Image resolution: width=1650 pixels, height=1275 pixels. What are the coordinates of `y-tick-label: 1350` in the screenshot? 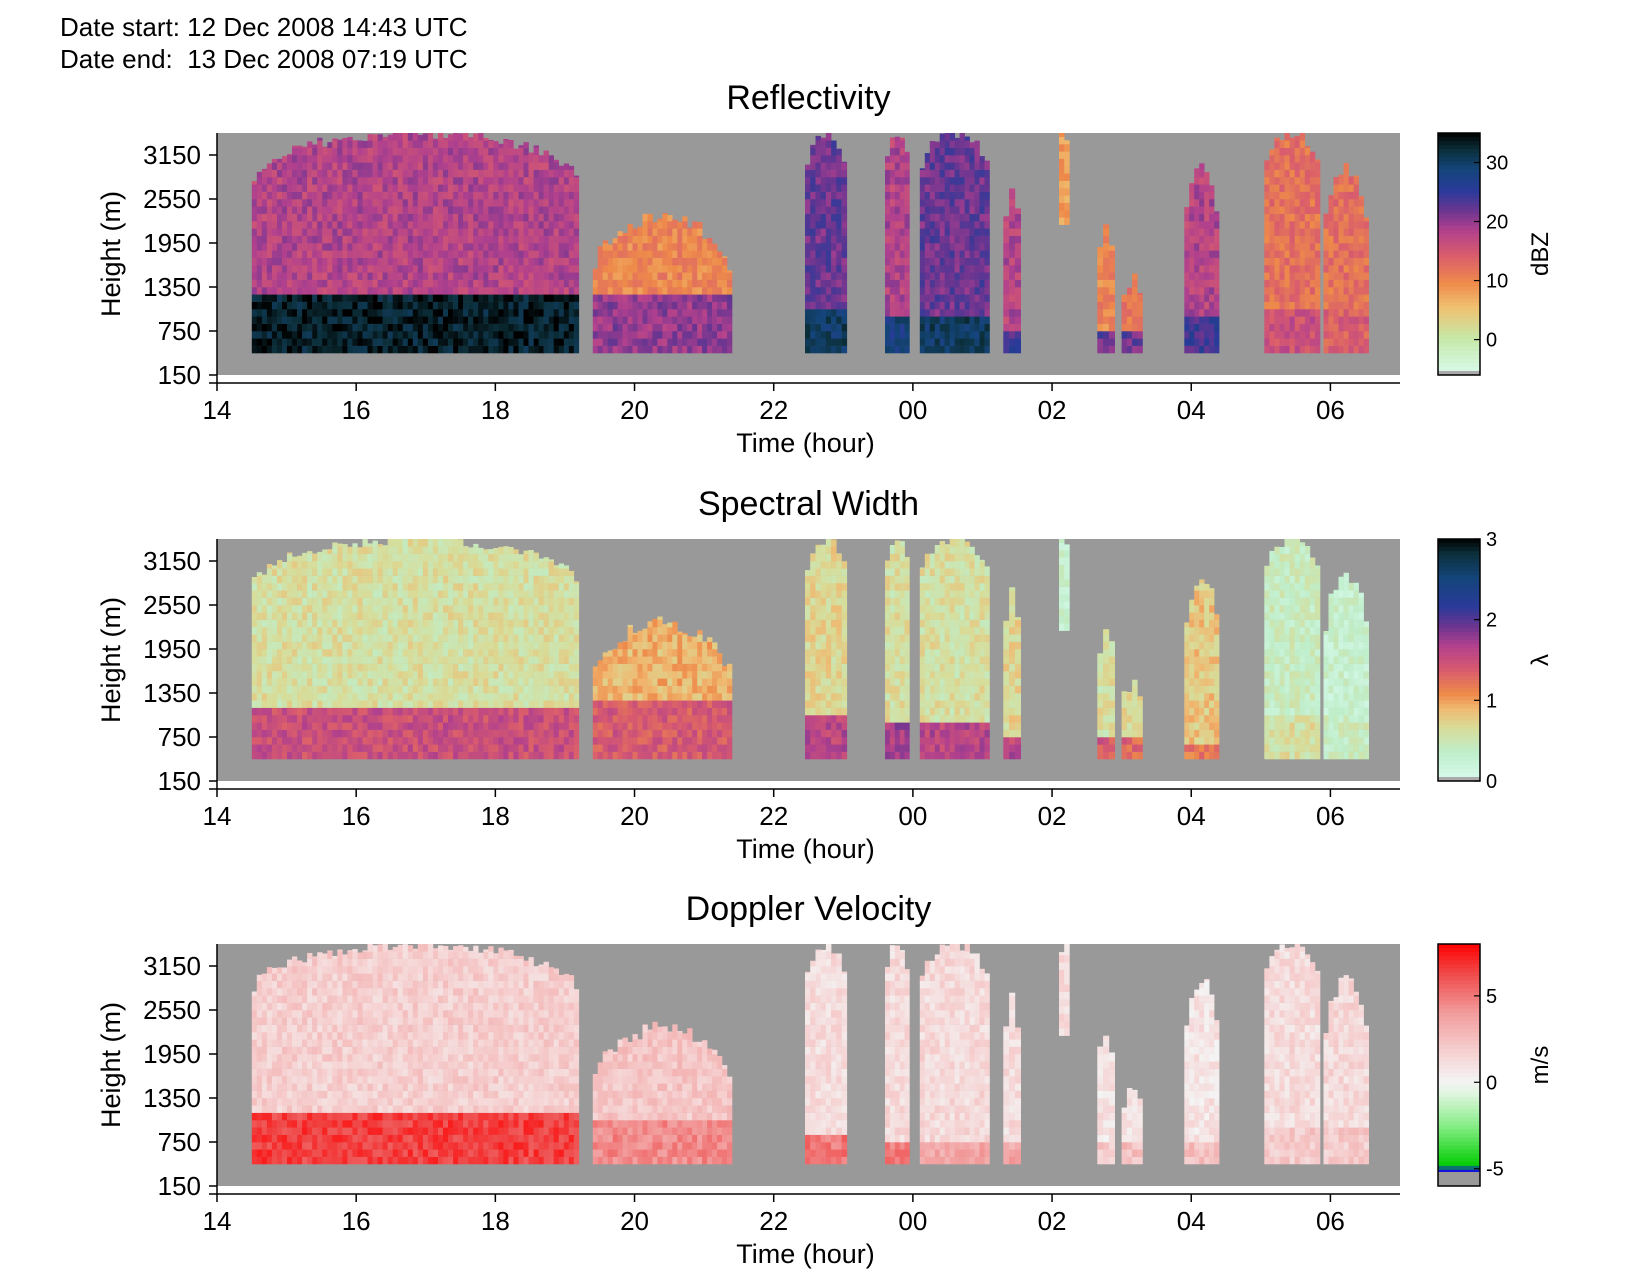 It's located at (172, 1098).